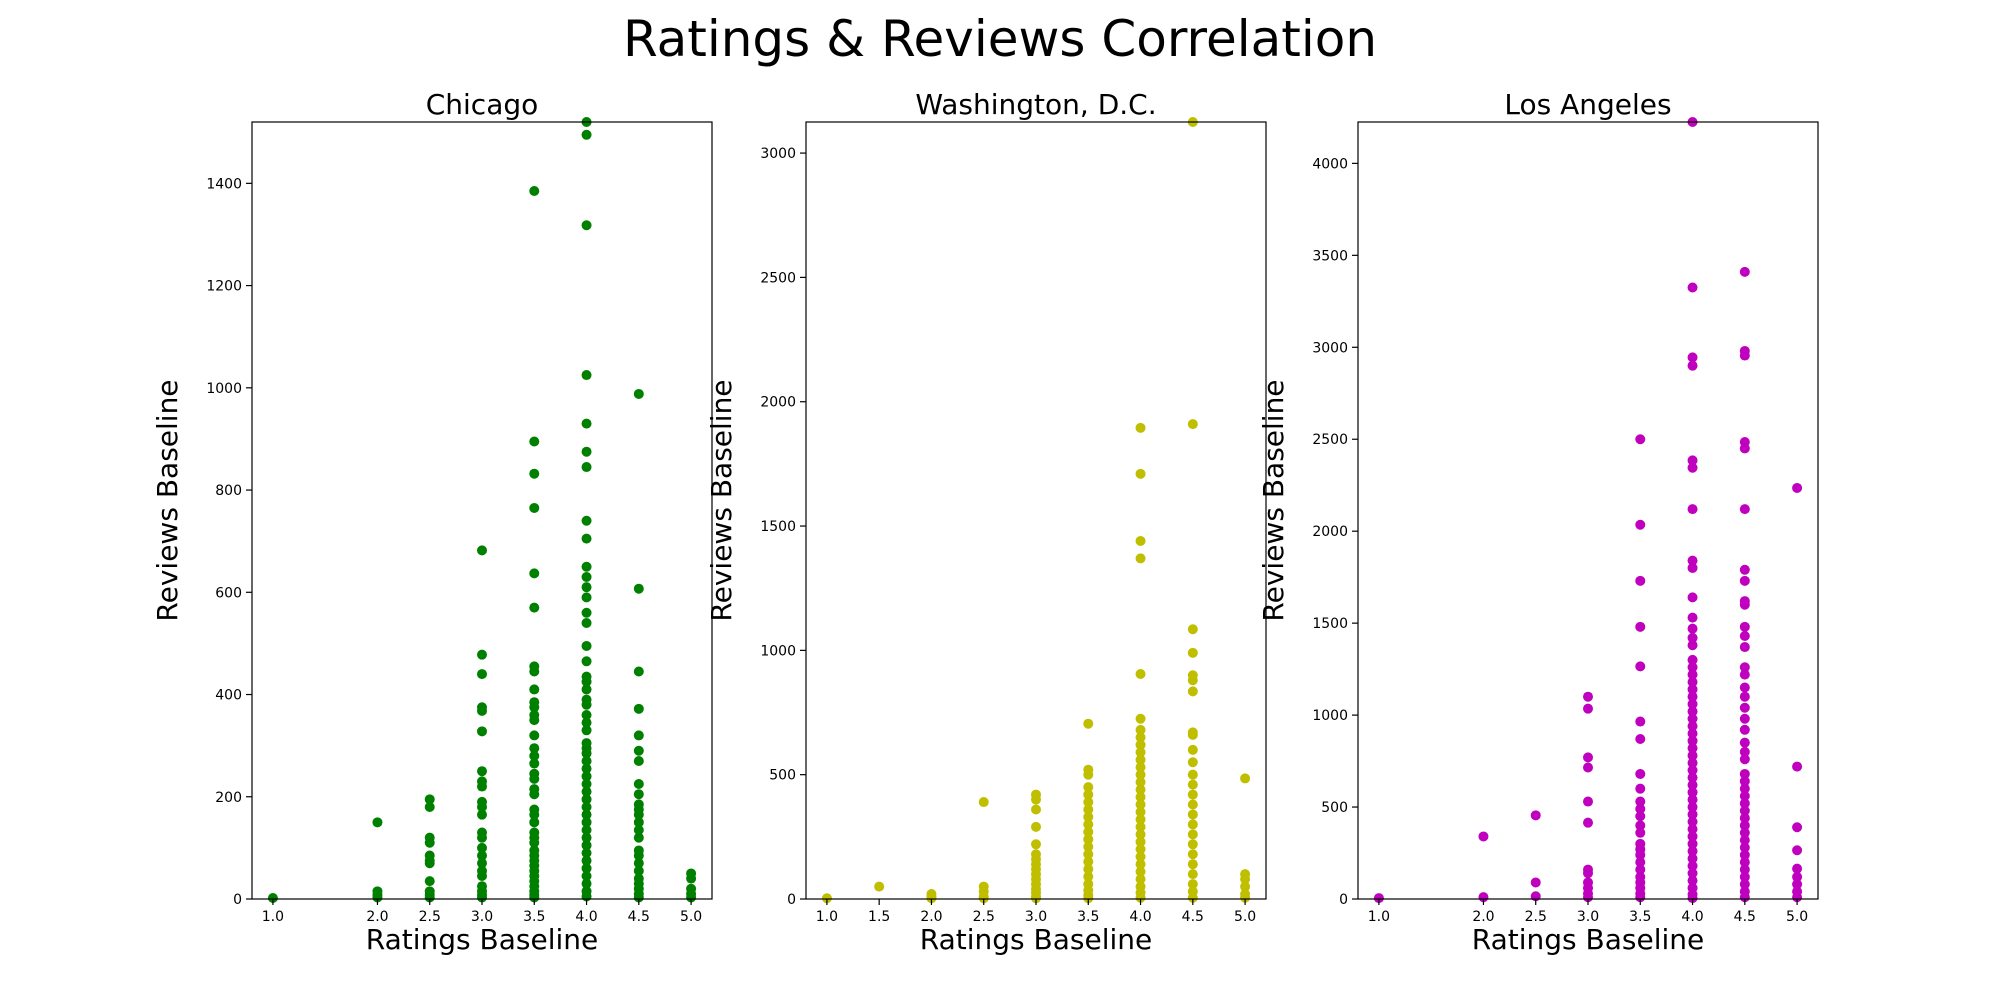 Image resolution: width=2000 pixels, height=1000 pixels. Describe the element at coordinates (778, 651) in the screenshot. I see `y-tick-label: 1000` at that location.